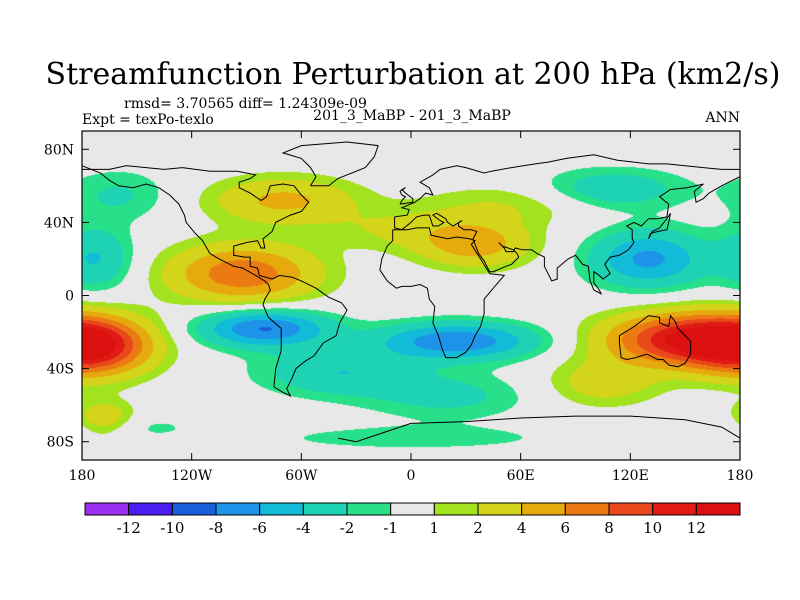 Image resolution: width=800 pixels, height=600 pixels. Describe the element at coordinates (69, 297) in the screenshot. I see `y-tick-label: 0` at that location.